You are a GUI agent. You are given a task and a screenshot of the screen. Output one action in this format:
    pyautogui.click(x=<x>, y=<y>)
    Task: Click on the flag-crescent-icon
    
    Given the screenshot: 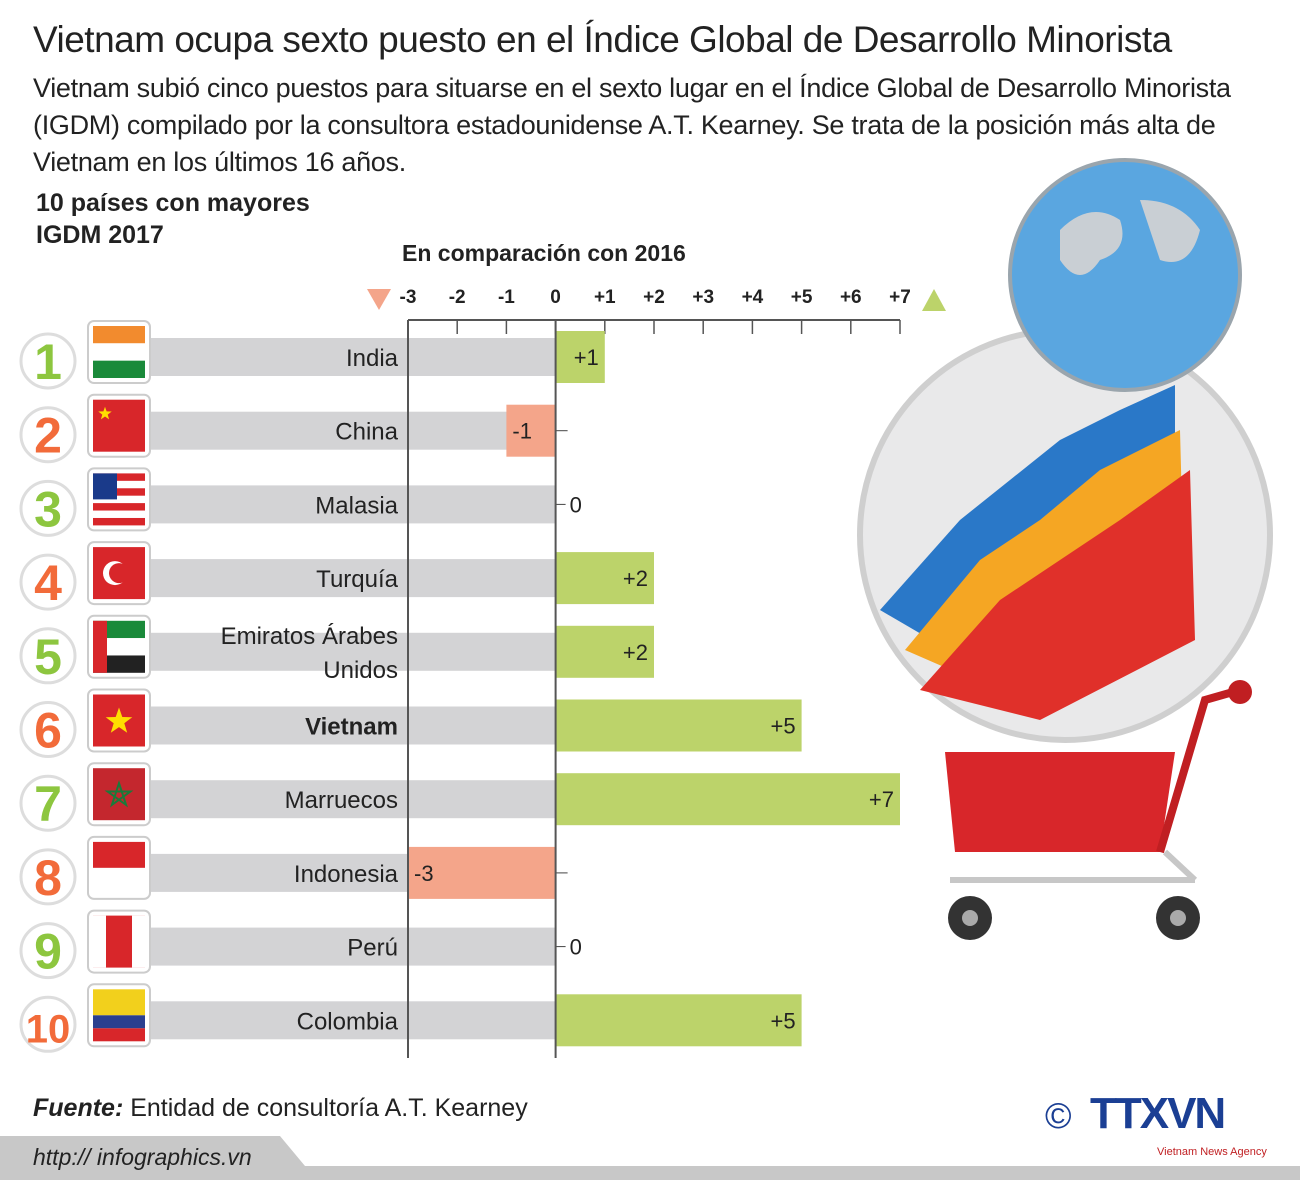 What is the action you would take?
    pyautogui.click(x=119, y=573)
    